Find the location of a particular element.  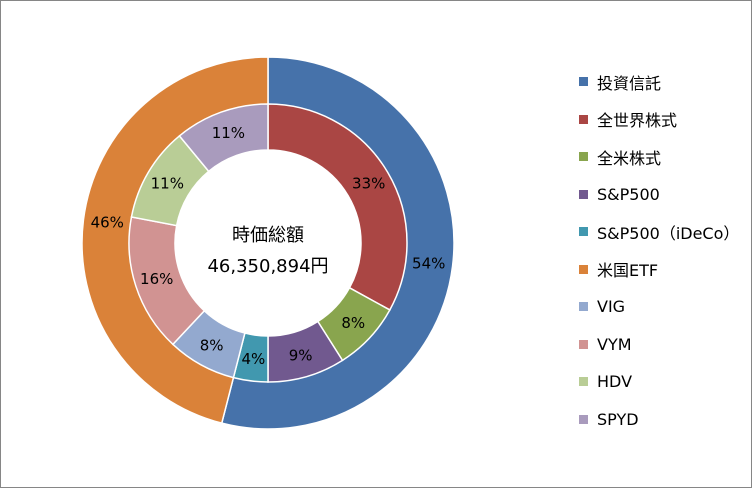

outer-slice-label-1: 46% is located at coordinates (107, 223).